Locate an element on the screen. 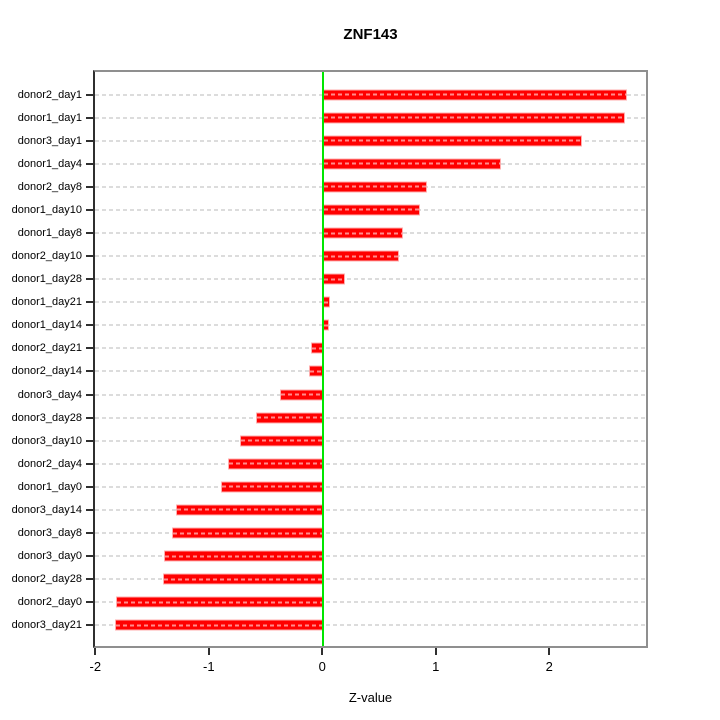 The width and height of the screenshot is (720, 720). y-axis-row: donor1_day8 is located at coordinates (46, 232).